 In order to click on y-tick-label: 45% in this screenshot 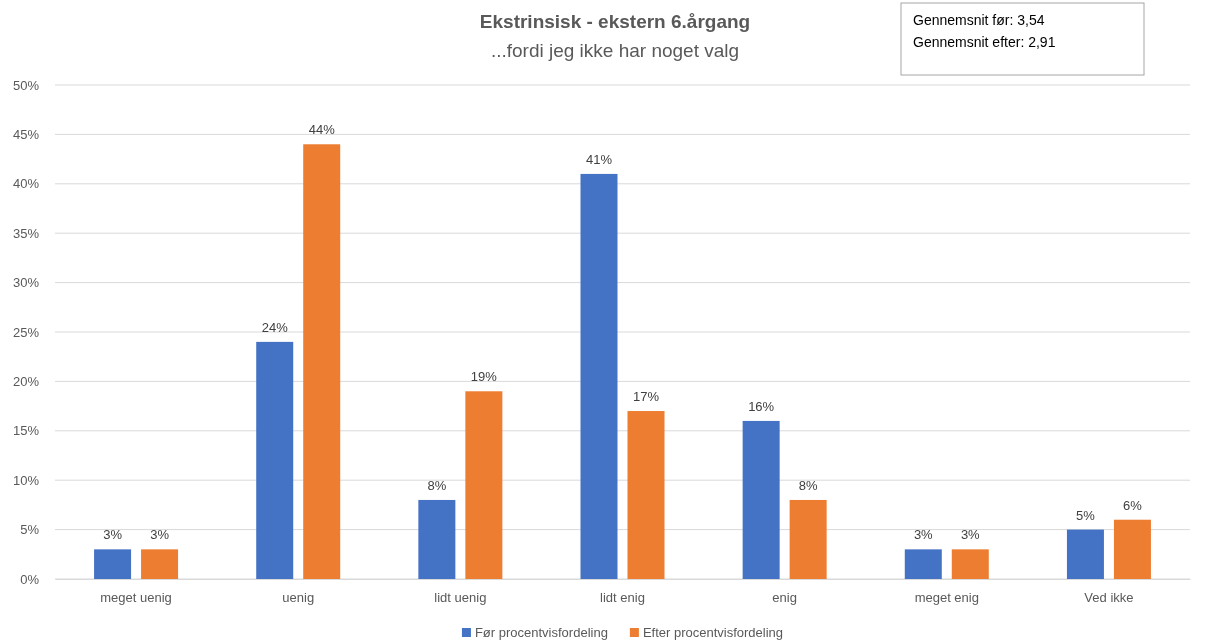, I will do `click(26, 135)`.